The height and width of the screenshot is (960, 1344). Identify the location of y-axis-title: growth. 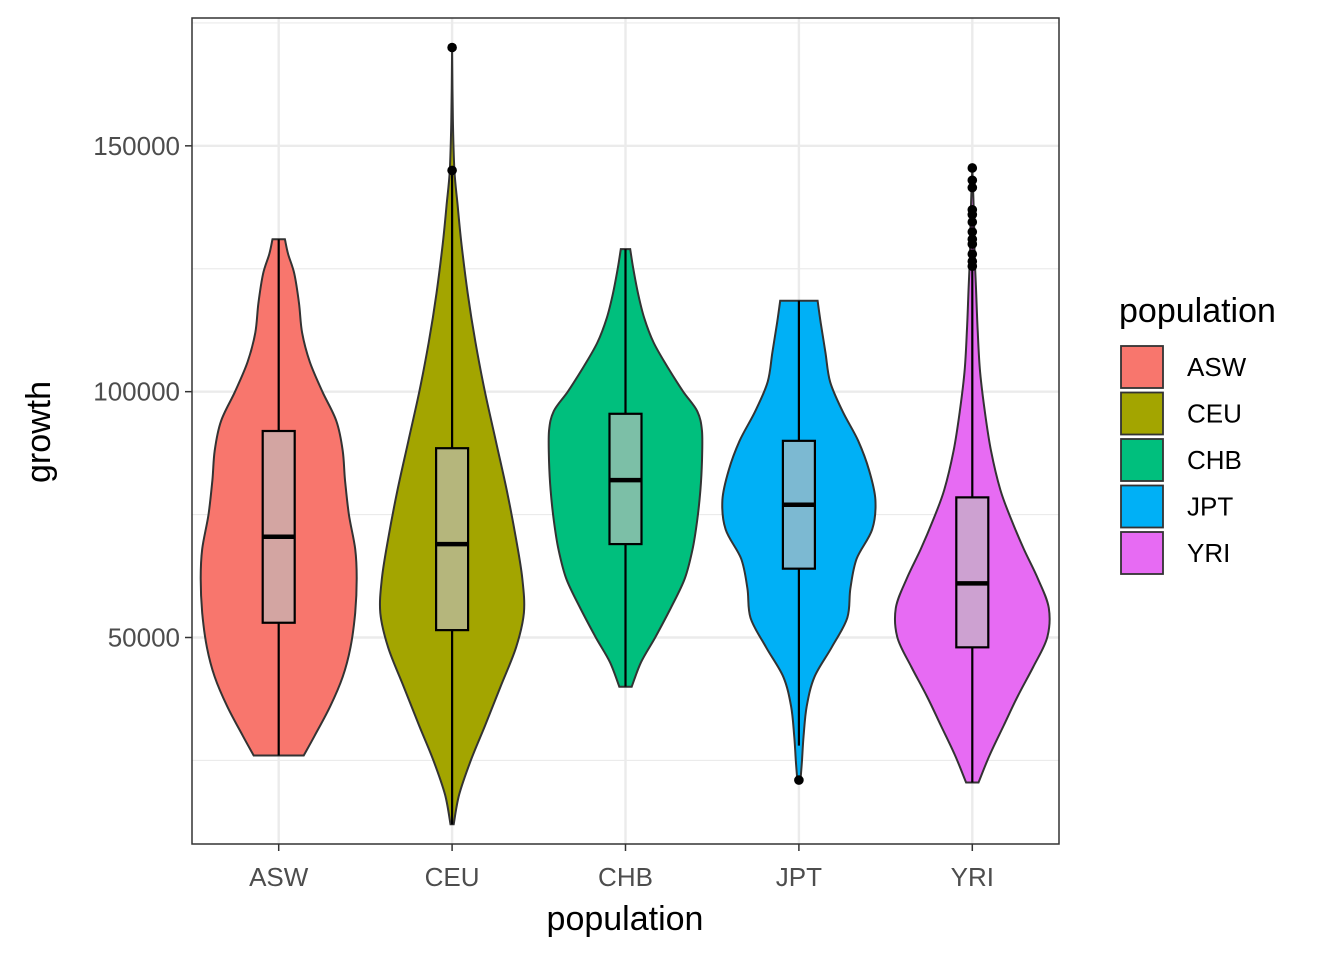
(39, 432).